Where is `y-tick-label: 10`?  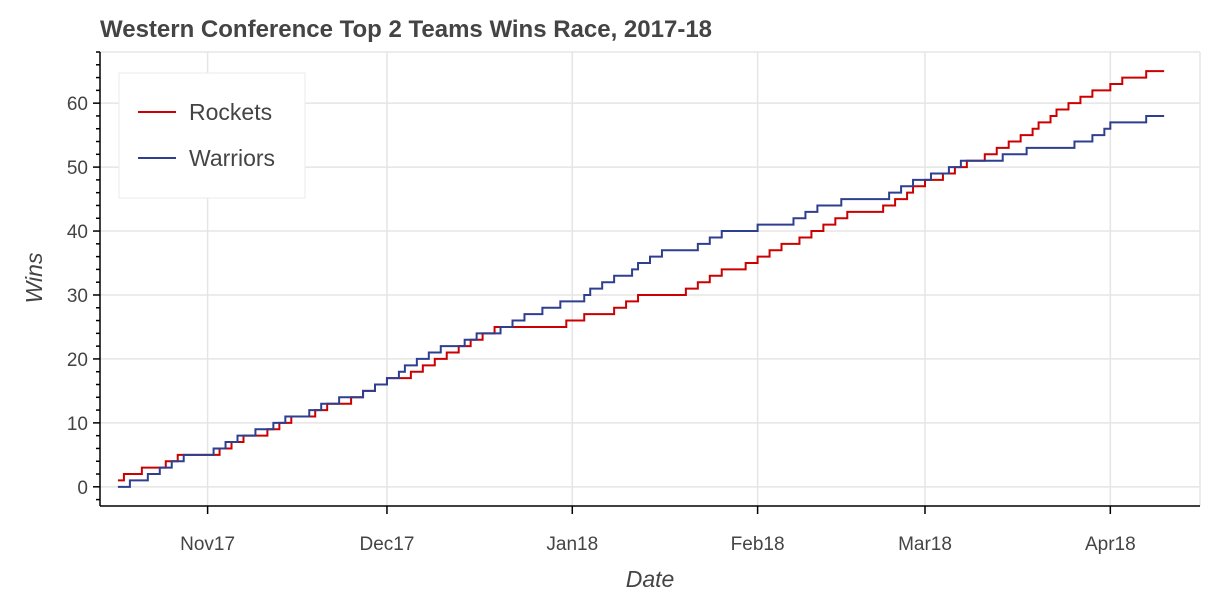 y-tick-label: 10 is located at coordinates (77, 424).